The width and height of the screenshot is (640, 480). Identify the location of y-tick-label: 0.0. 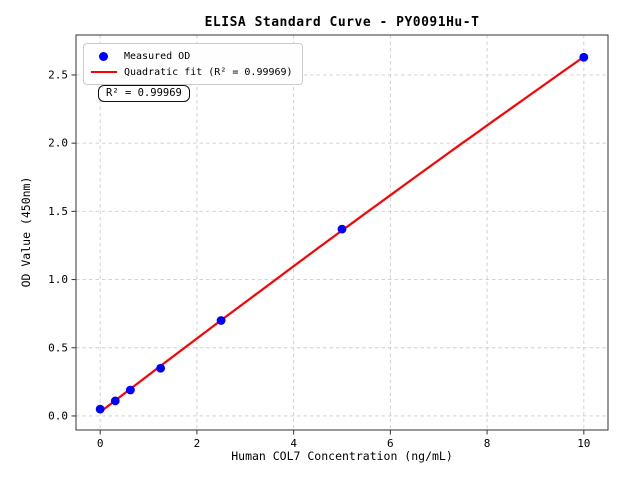
(58, 415).